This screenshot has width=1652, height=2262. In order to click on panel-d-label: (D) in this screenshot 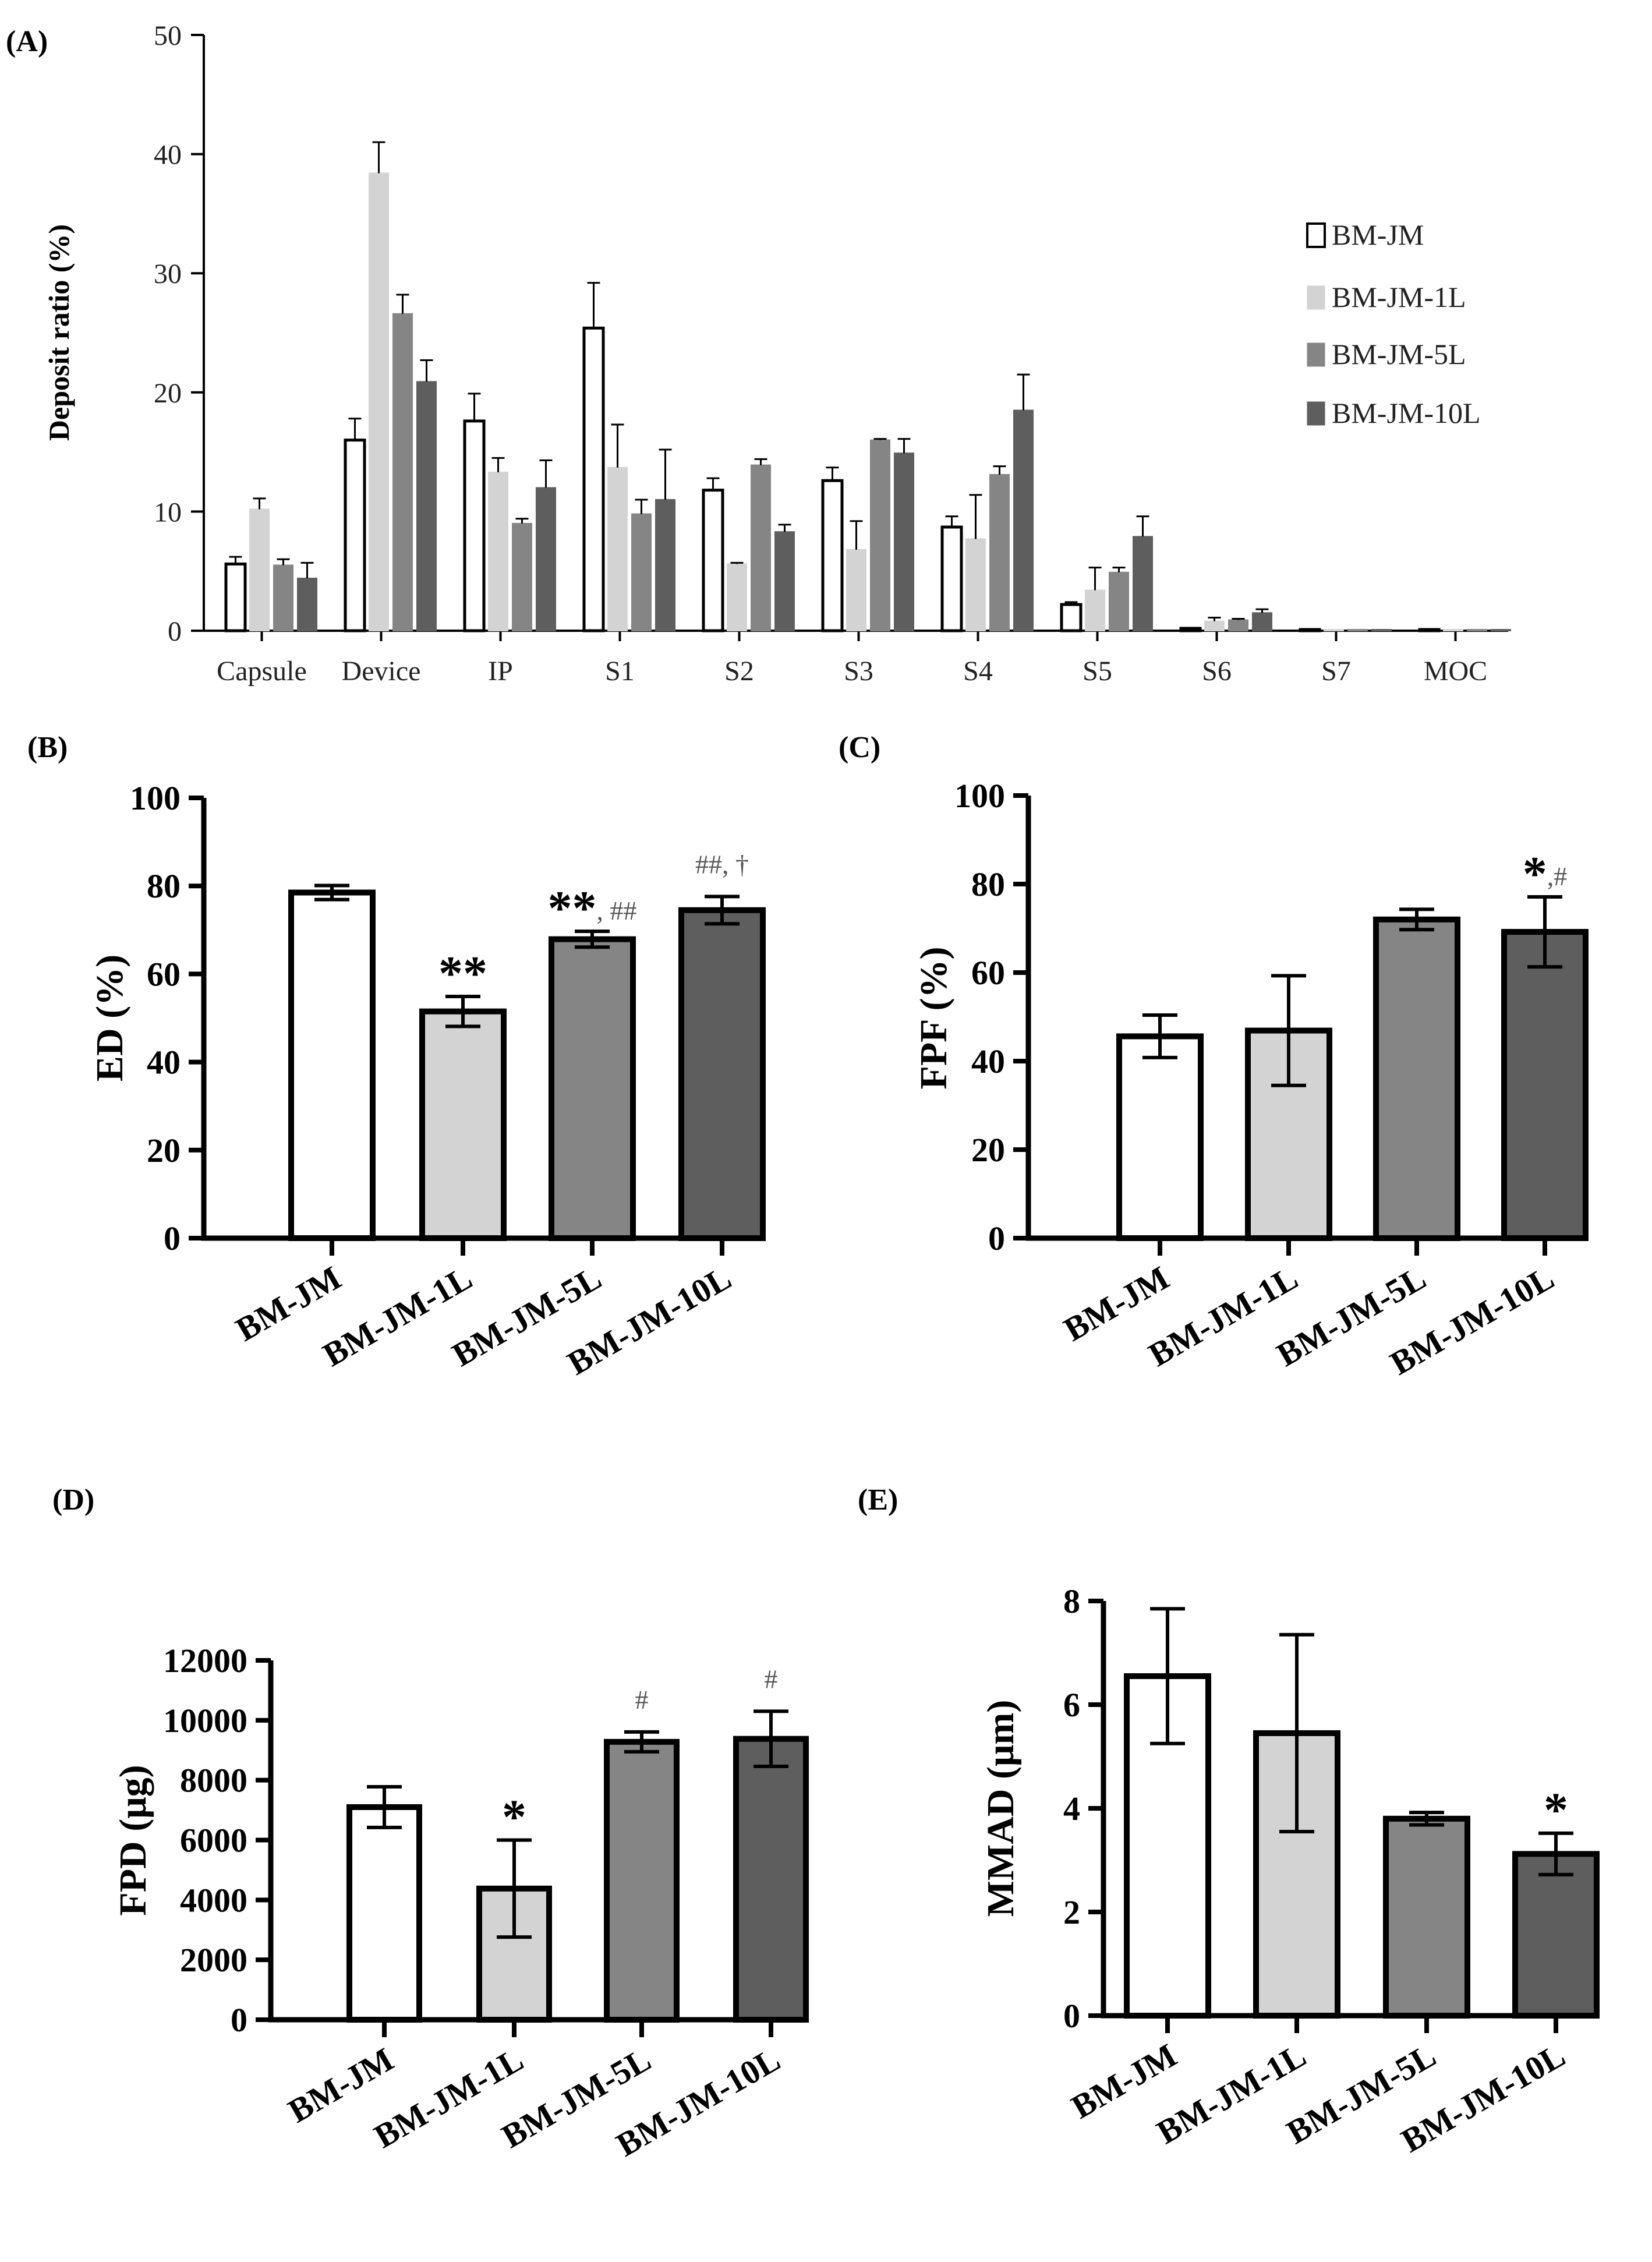, I will do `click(73, 1500)`.